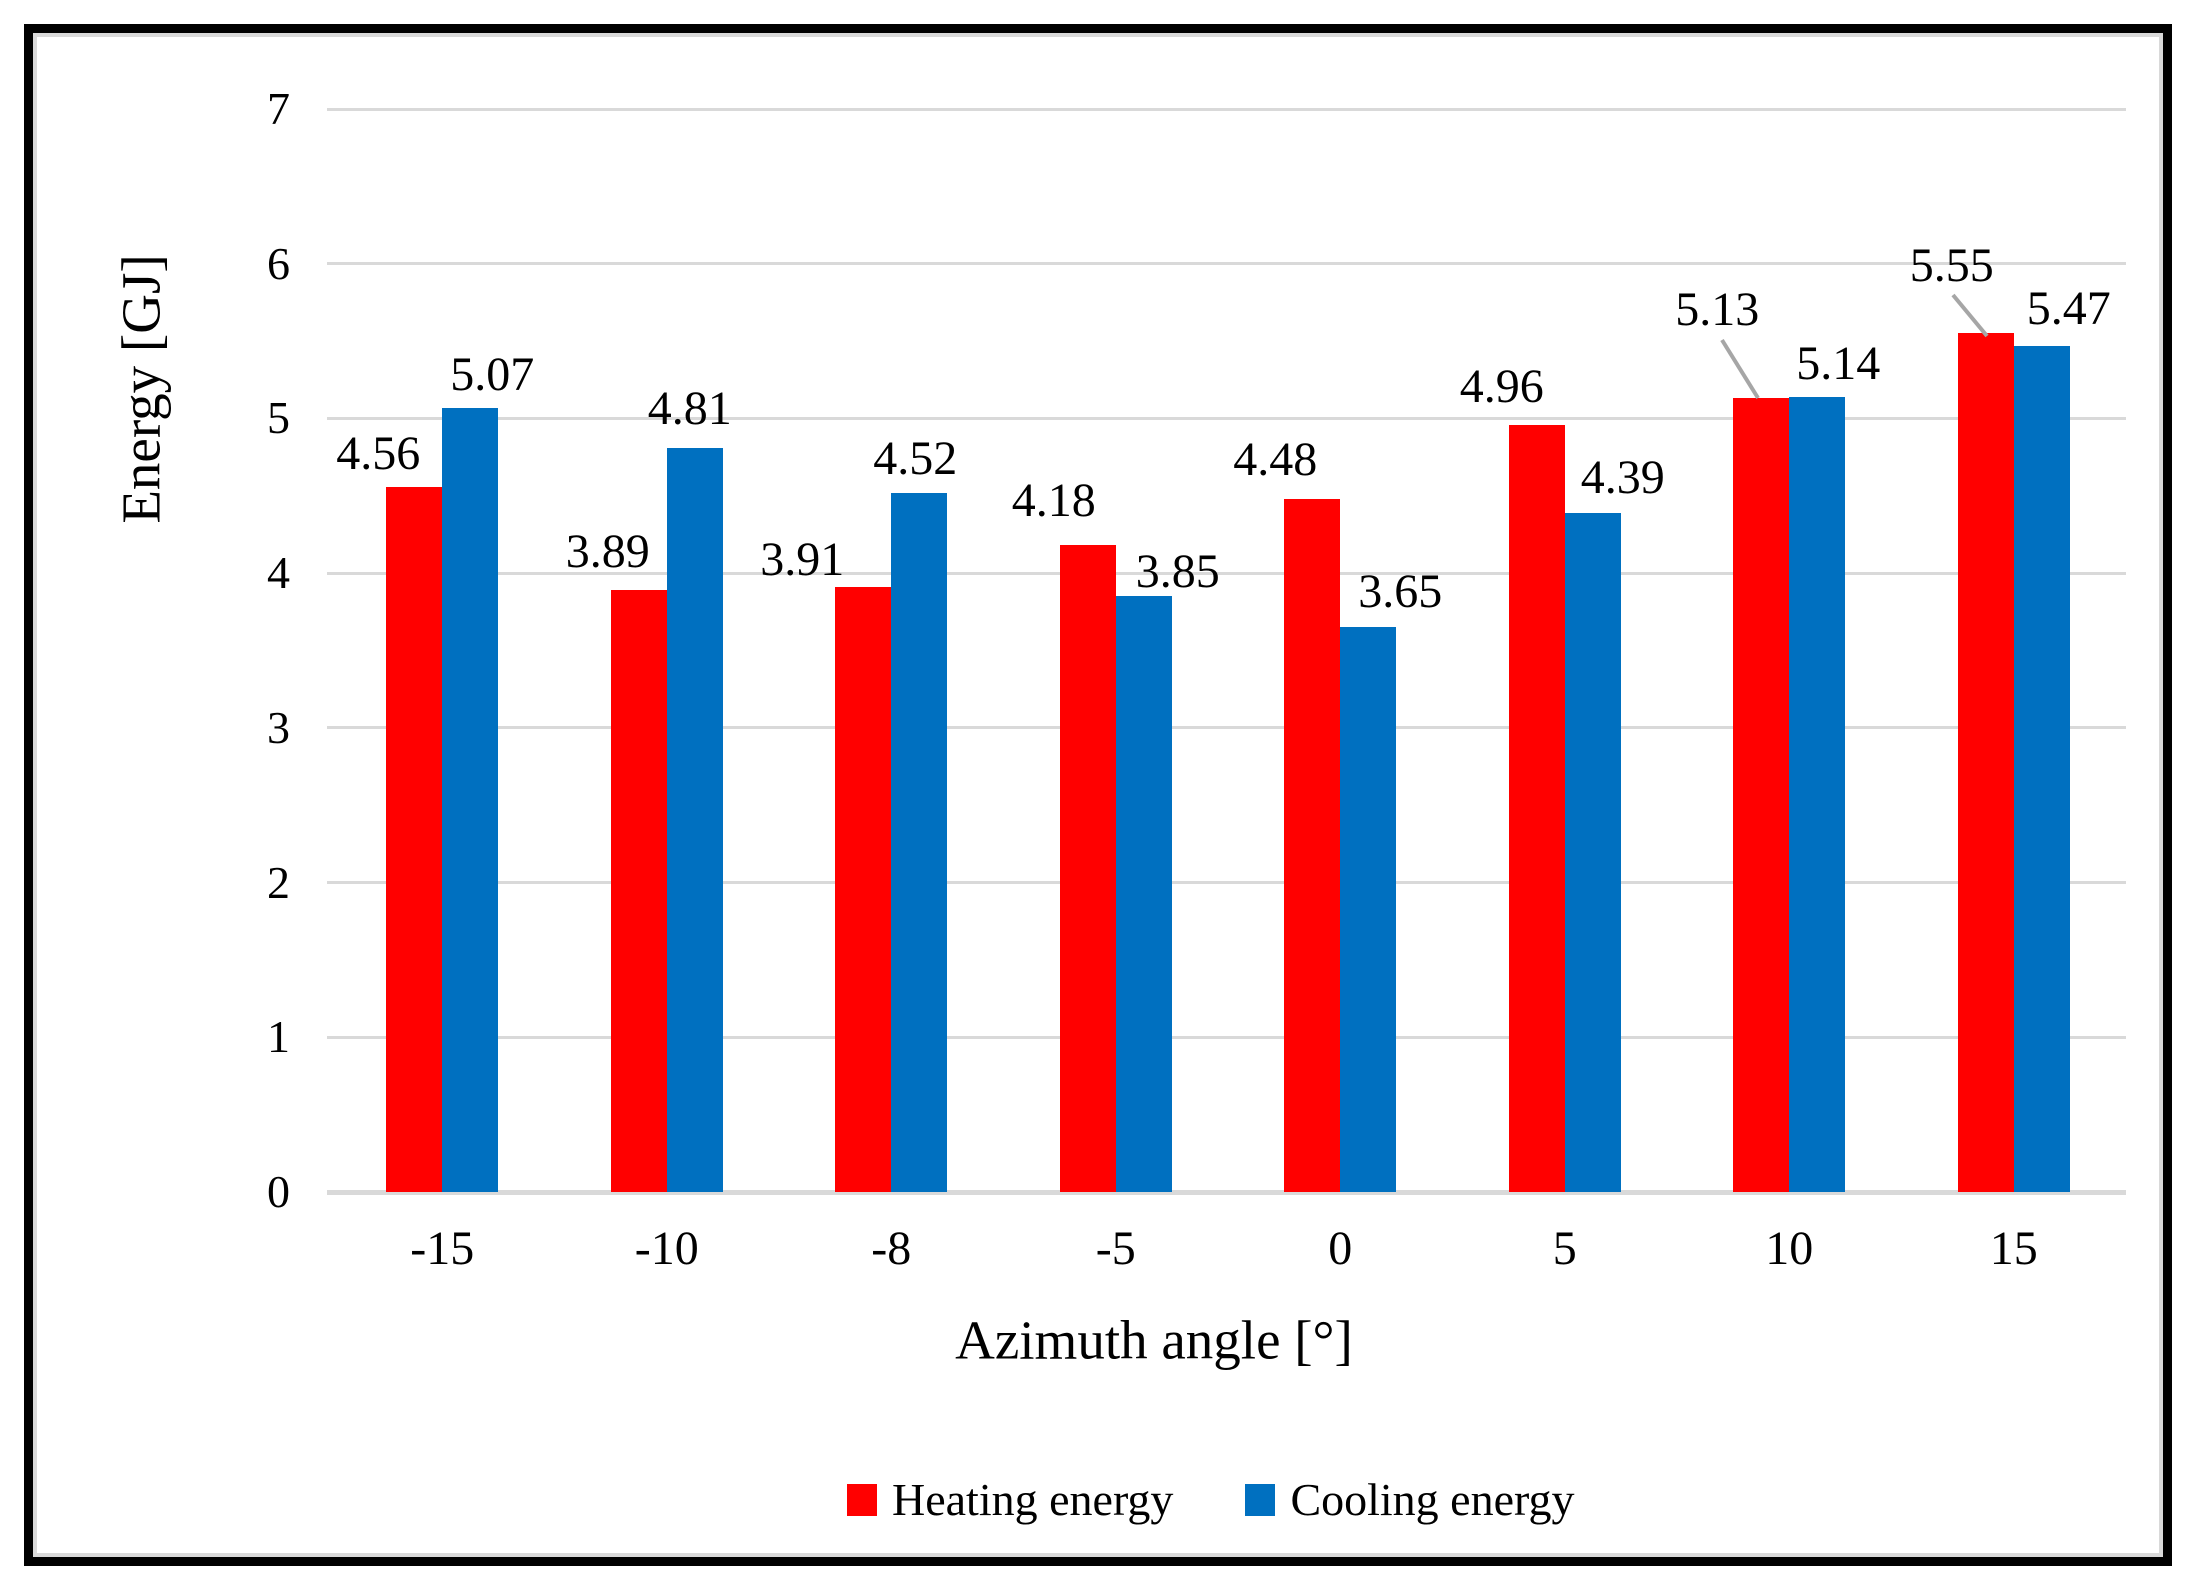 The image size is (2196, 1590). I want to click on x-tick-label: 15, so click(2013, 1248).